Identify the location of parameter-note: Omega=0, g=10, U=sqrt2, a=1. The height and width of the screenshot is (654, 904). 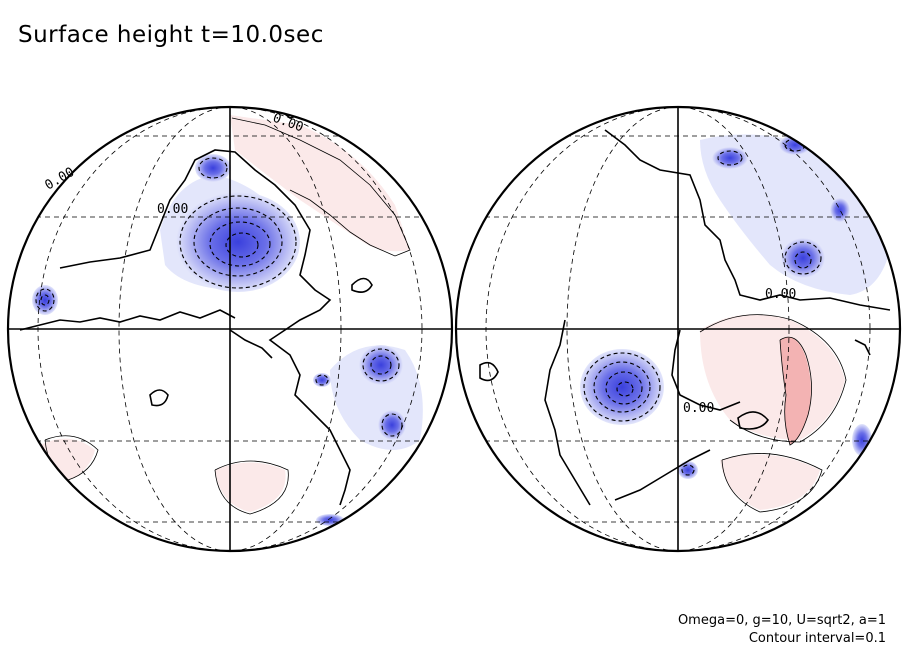
(781, 620).